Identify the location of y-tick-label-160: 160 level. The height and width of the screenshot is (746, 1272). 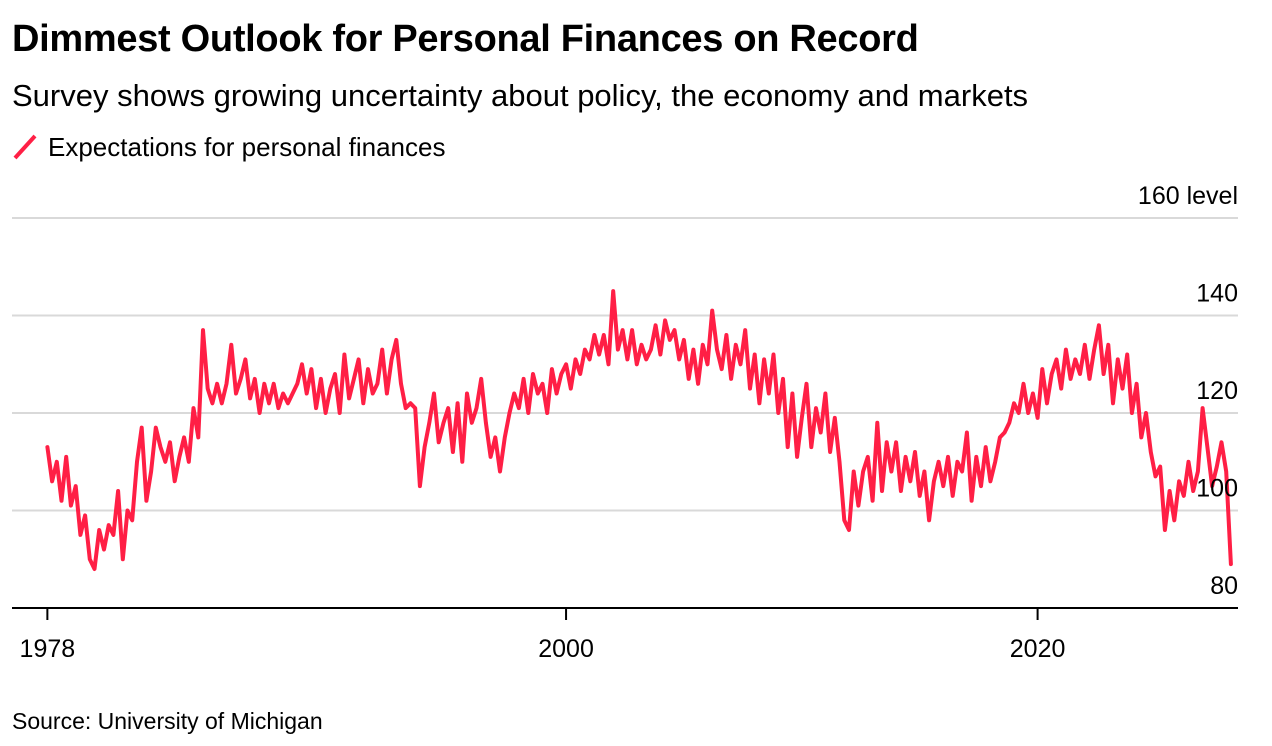
(1188, 196).